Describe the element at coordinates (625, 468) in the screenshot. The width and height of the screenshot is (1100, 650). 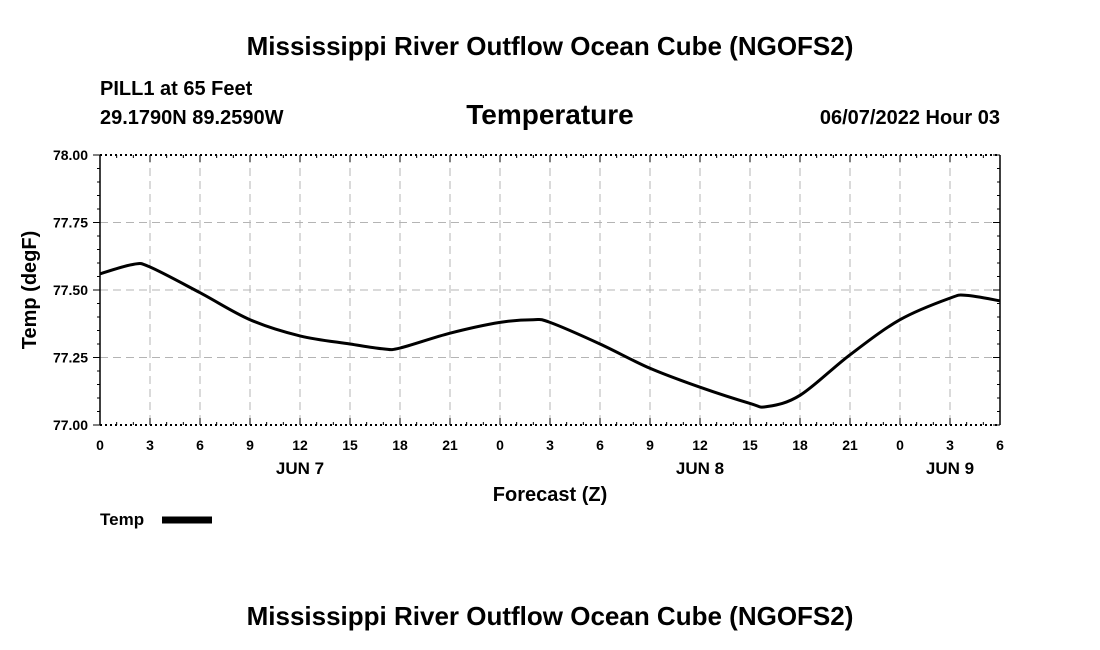
I see `day-labels: JUN 7 JUN 8 JUN 9` at that location.